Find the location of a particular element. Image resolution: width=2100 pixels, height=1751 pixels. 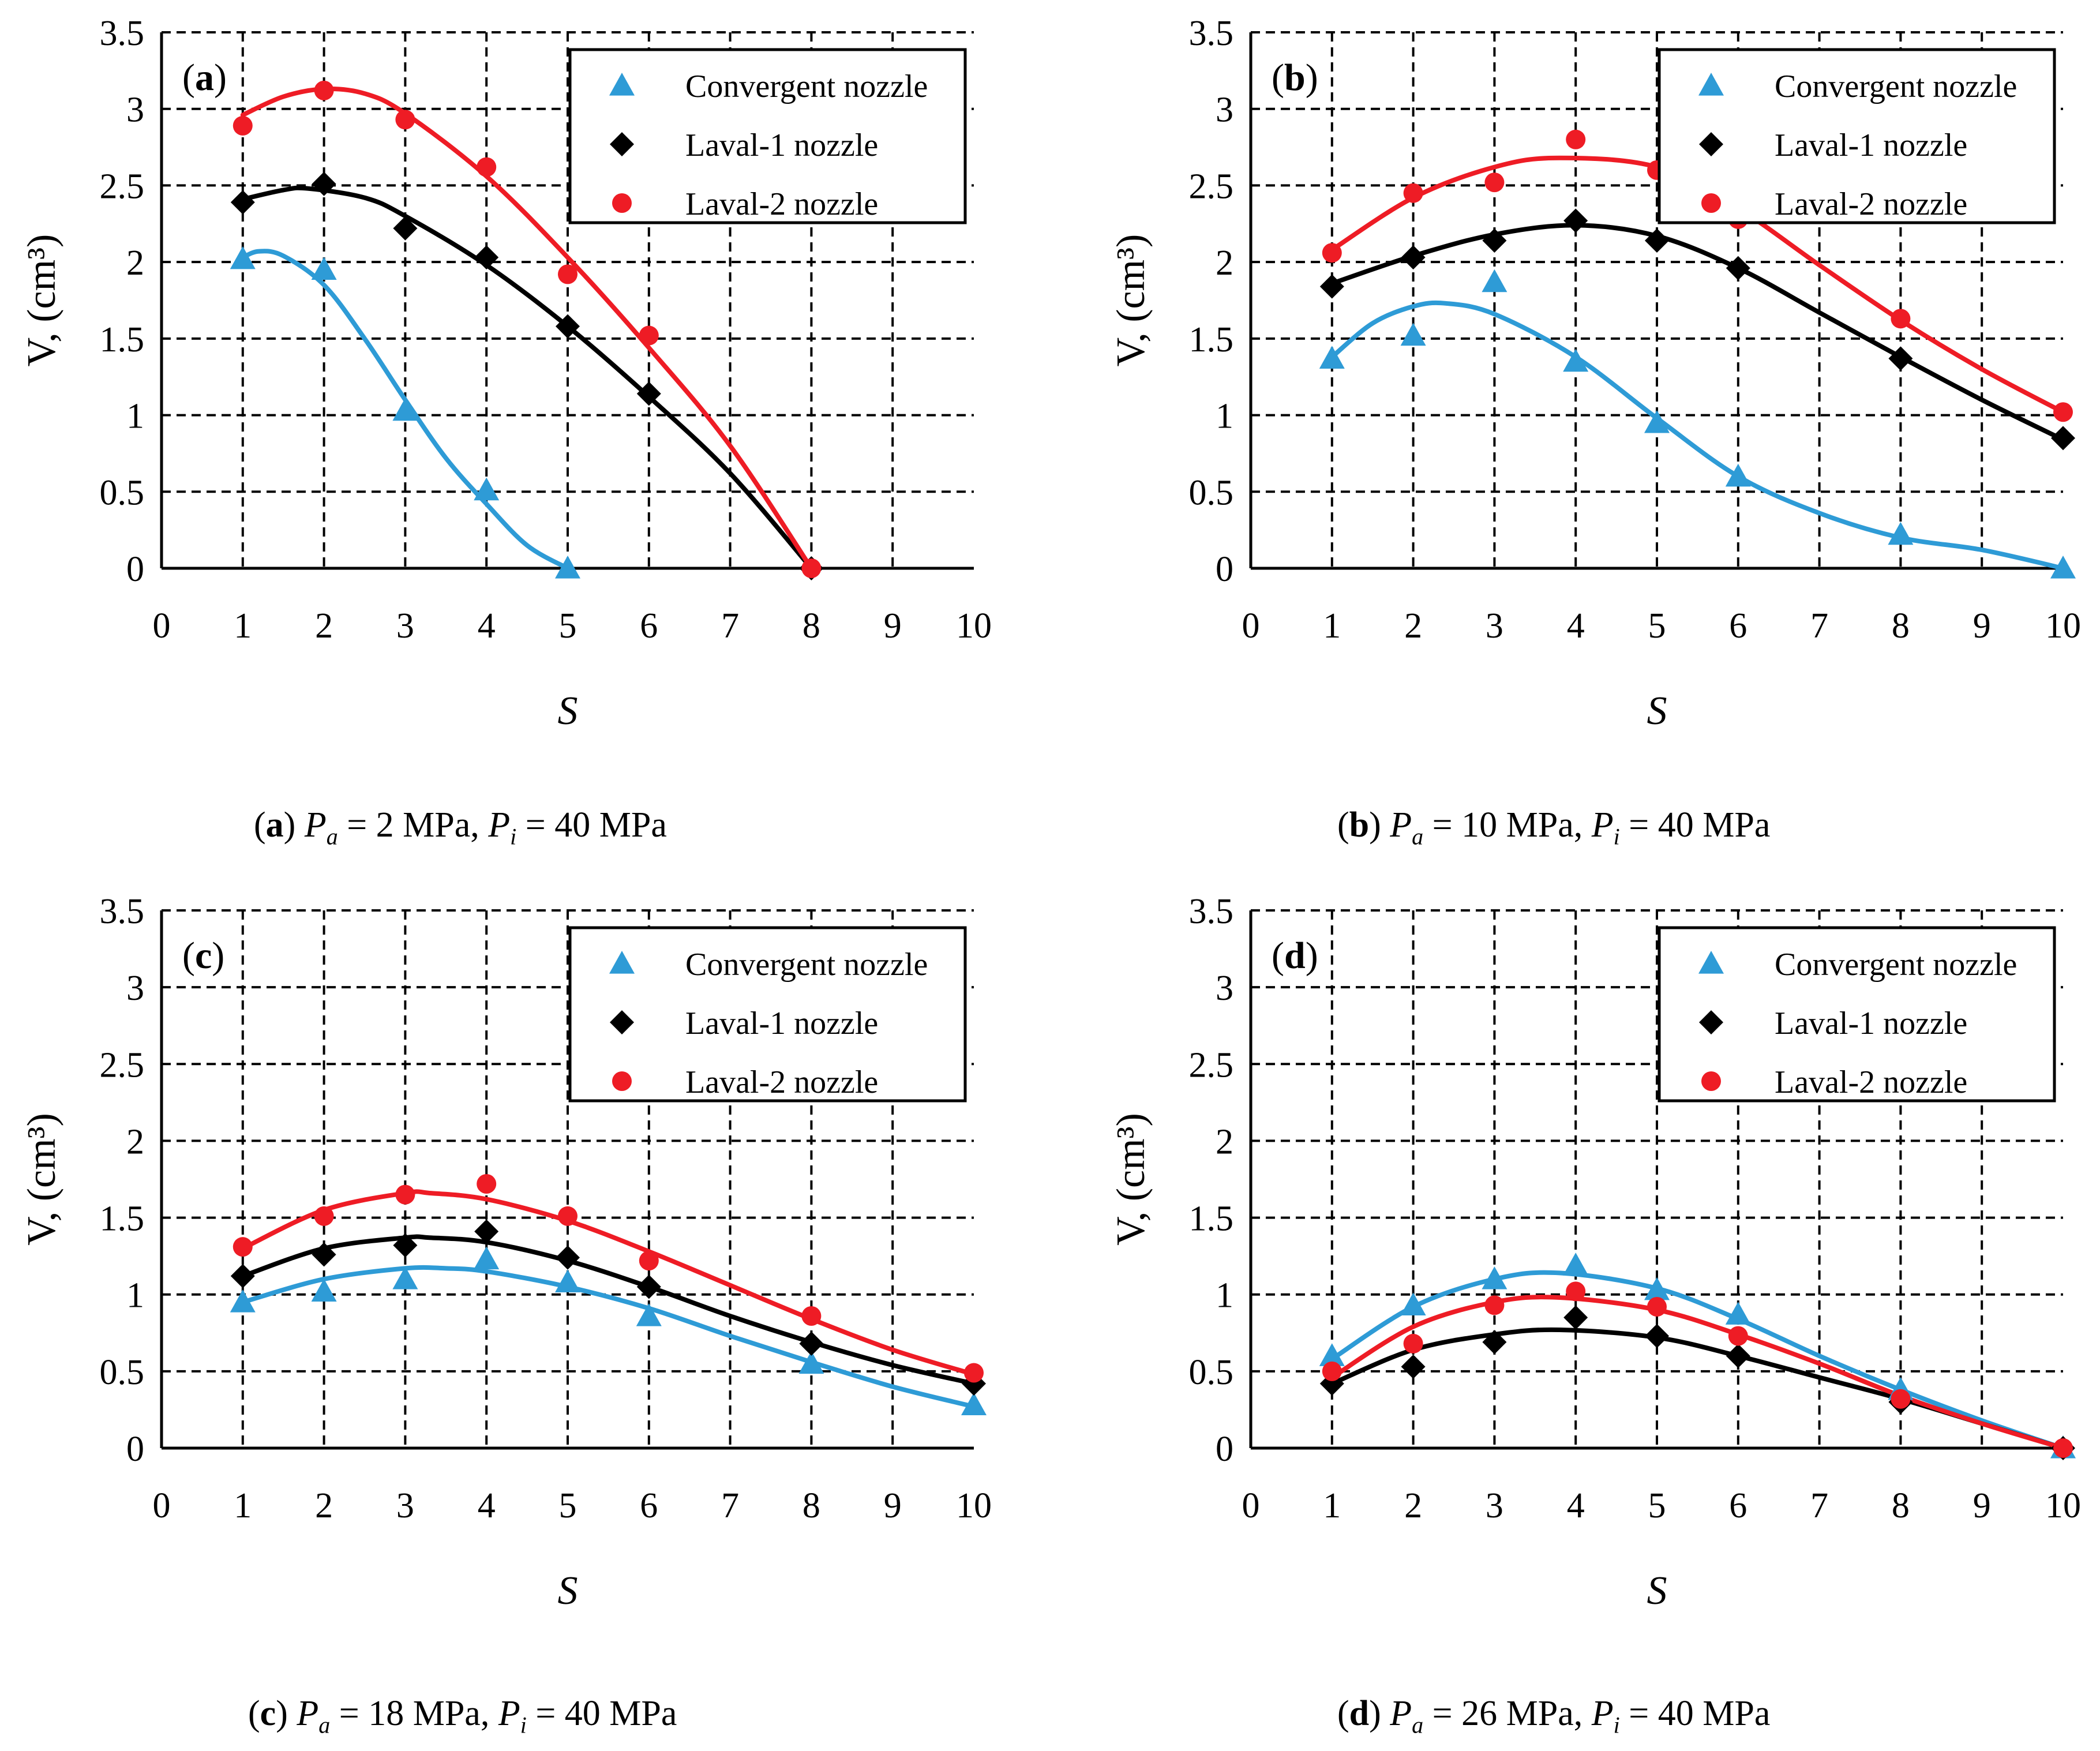

y-tick-label: 1.5 is located at coordinates (122, 1219).